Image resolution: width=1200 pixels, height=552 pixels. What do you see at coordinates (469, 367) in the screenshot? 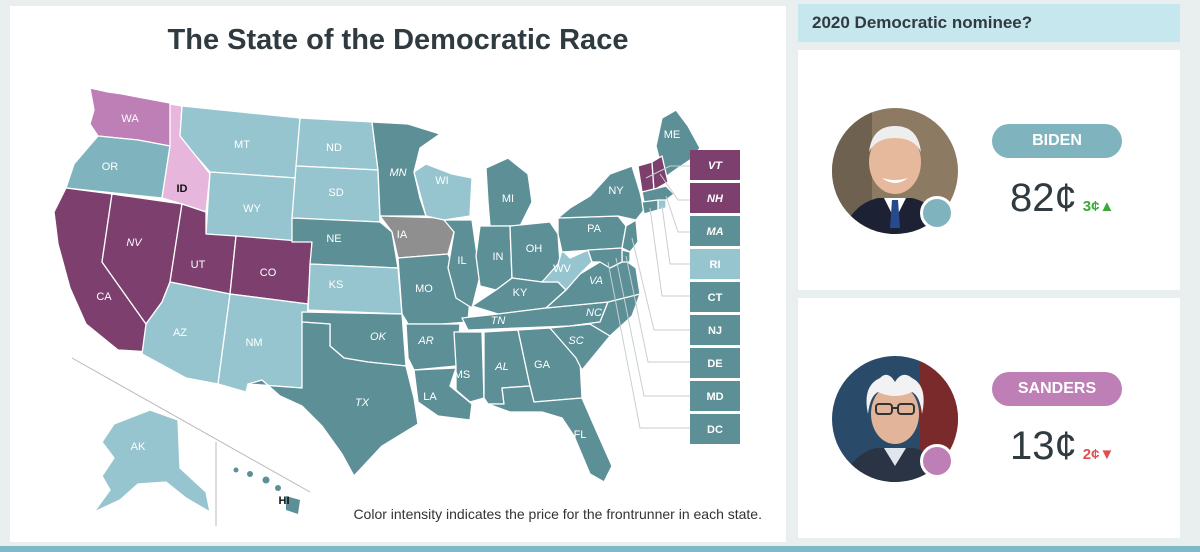
I see `state-ms` at bounding box center [469, 367].